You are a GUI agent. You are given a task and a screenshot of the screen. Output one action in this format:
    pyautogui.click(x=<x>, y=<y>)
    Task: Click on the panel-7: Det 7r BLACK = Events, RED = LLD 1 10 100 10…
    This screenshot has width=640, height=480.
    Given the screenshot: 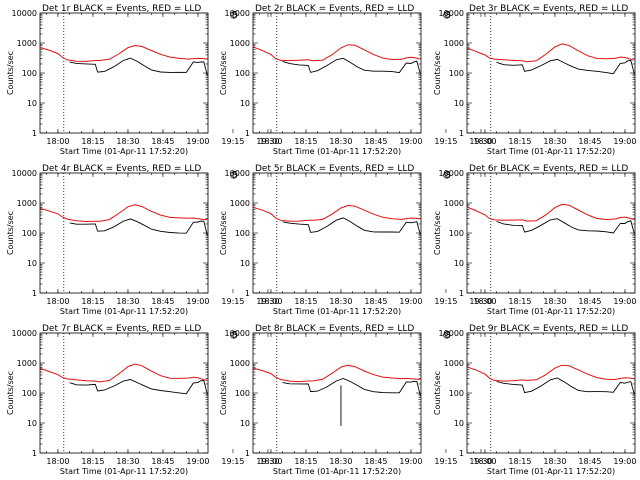 What is the action you would take?
    pyautogui.click(x=142, y=400)
    